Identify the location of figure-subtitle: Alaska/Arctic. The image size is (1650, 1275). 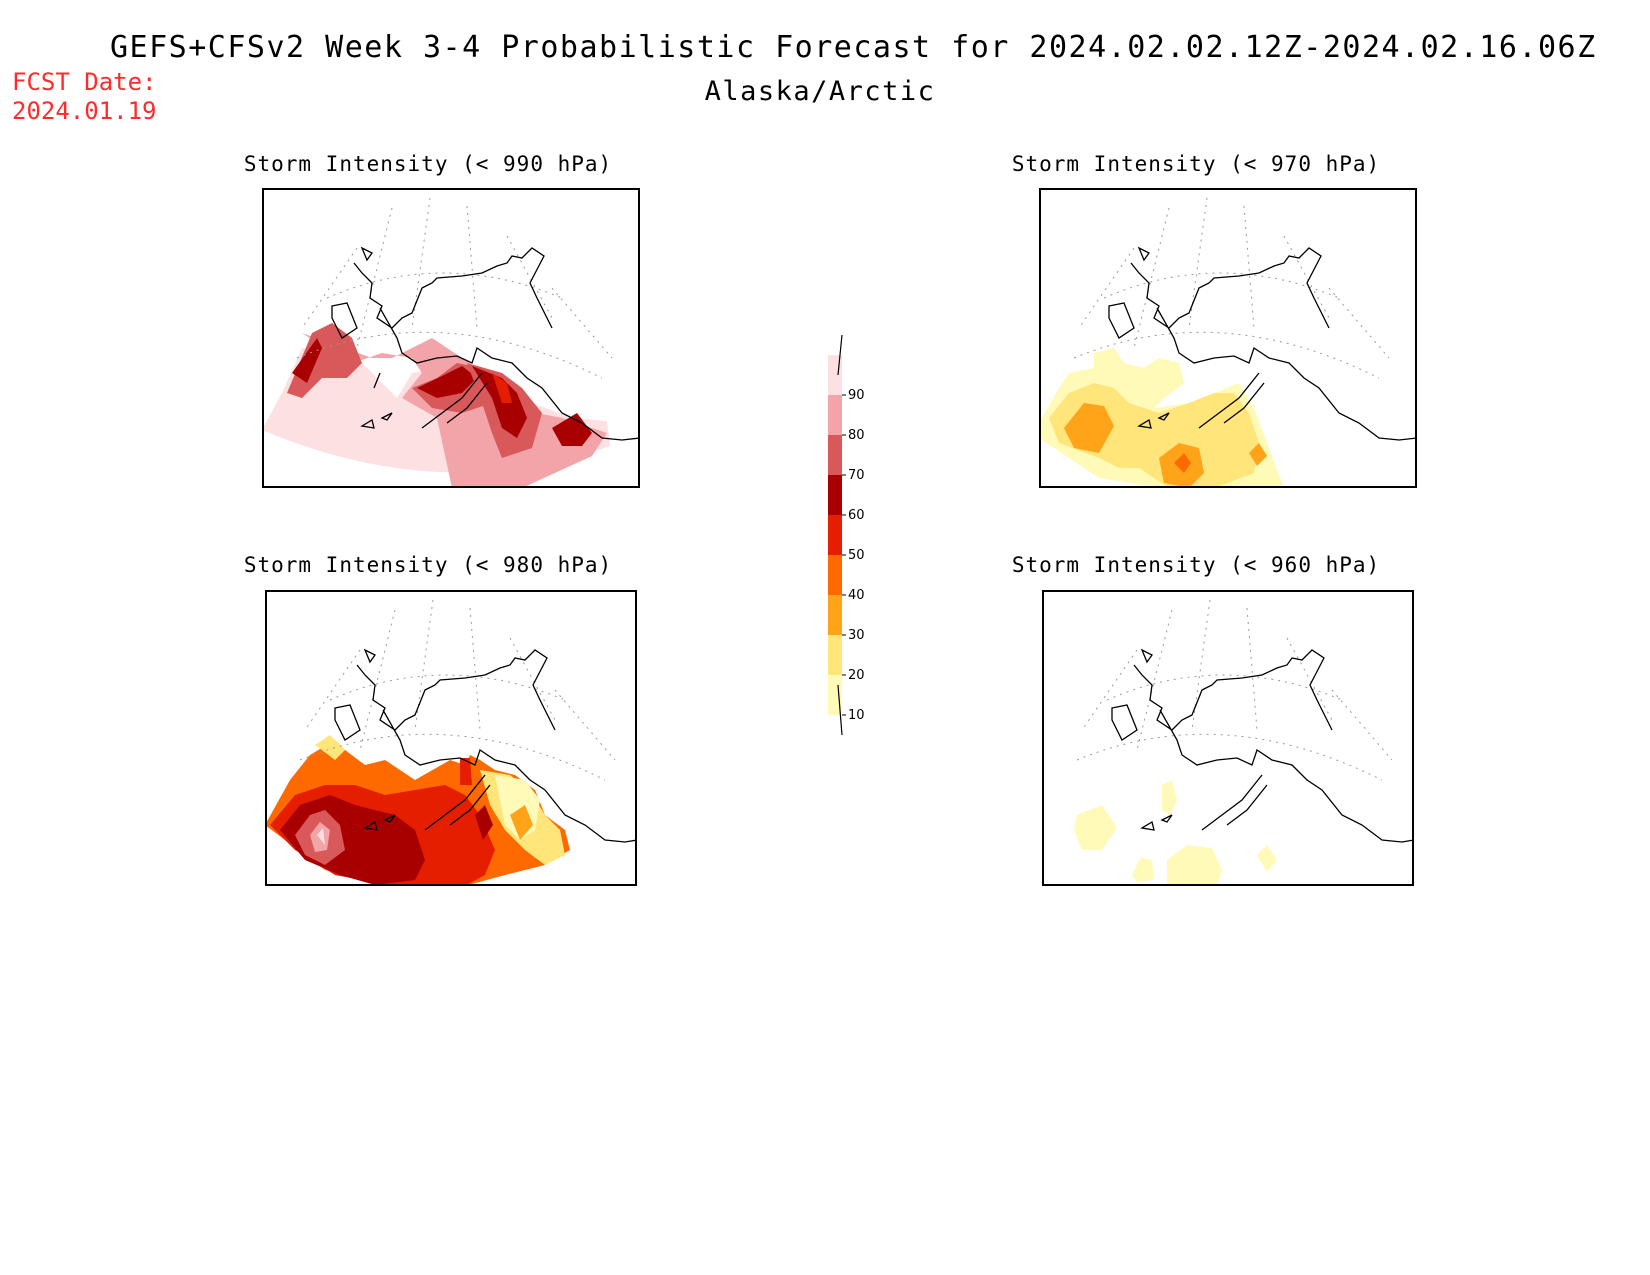
(820, 91).